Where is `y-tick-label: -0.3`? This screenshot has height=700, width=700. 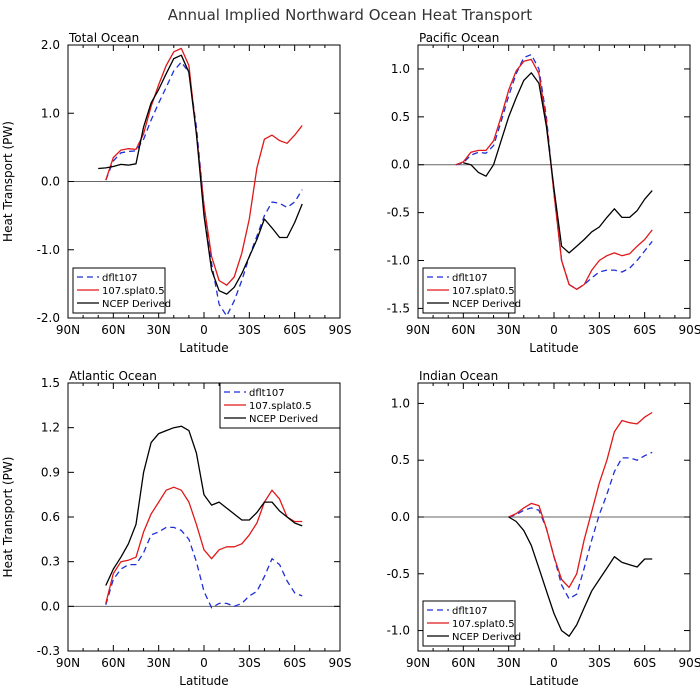 y-tick-label: -0.3 is located at coordinates (48, 651).